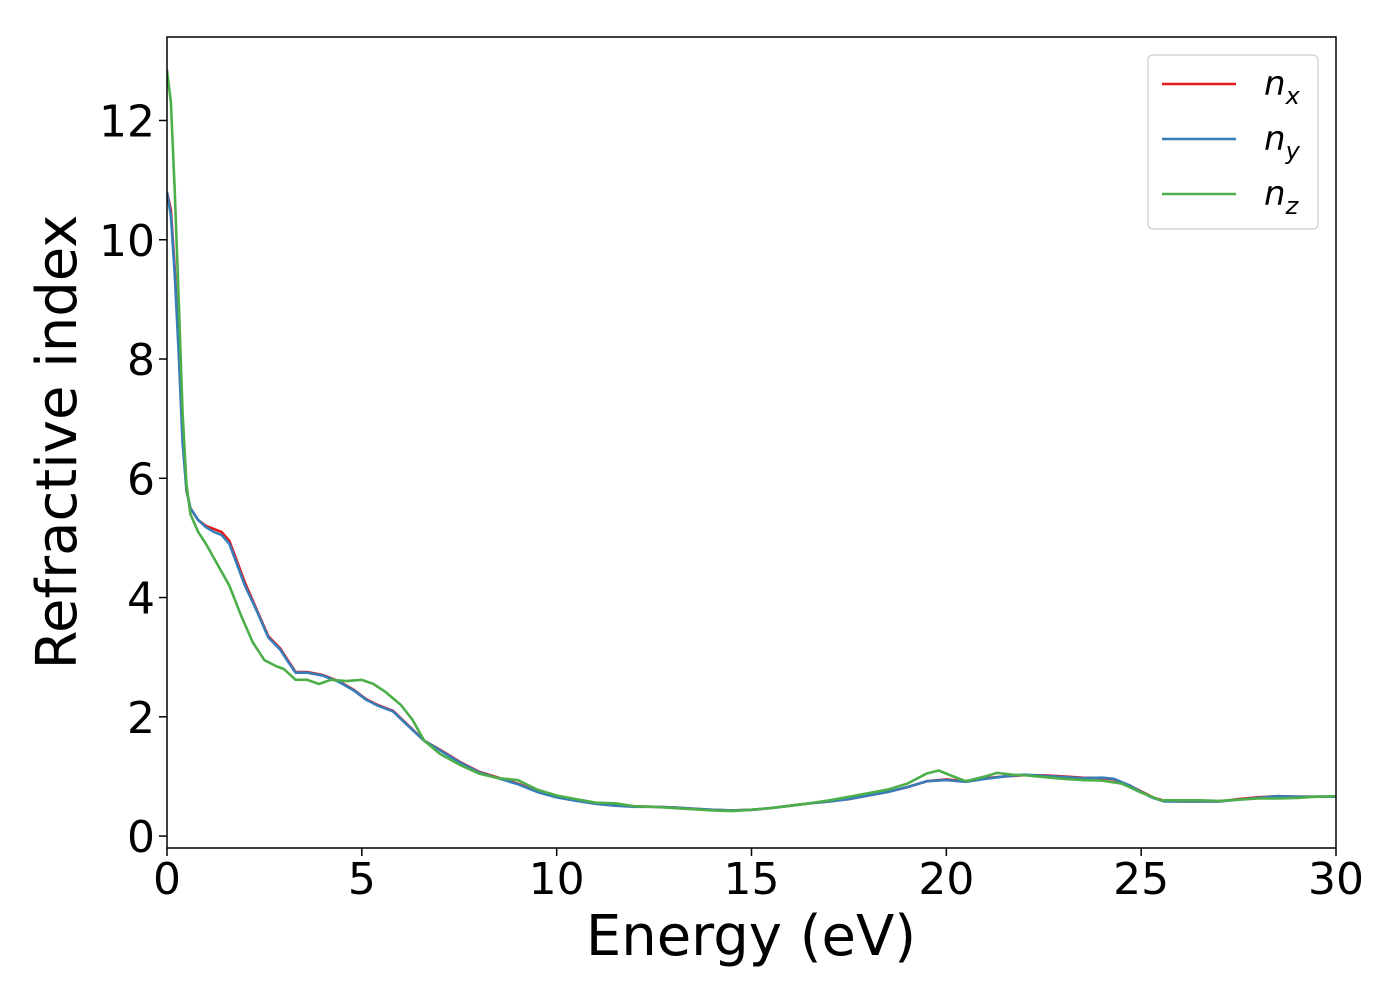 This screenshot has height=1000, width=1400. What do you see at coordinates (1233, 142) in the screenshot?
I see `legend-box` at bounding box center [1233, 142].